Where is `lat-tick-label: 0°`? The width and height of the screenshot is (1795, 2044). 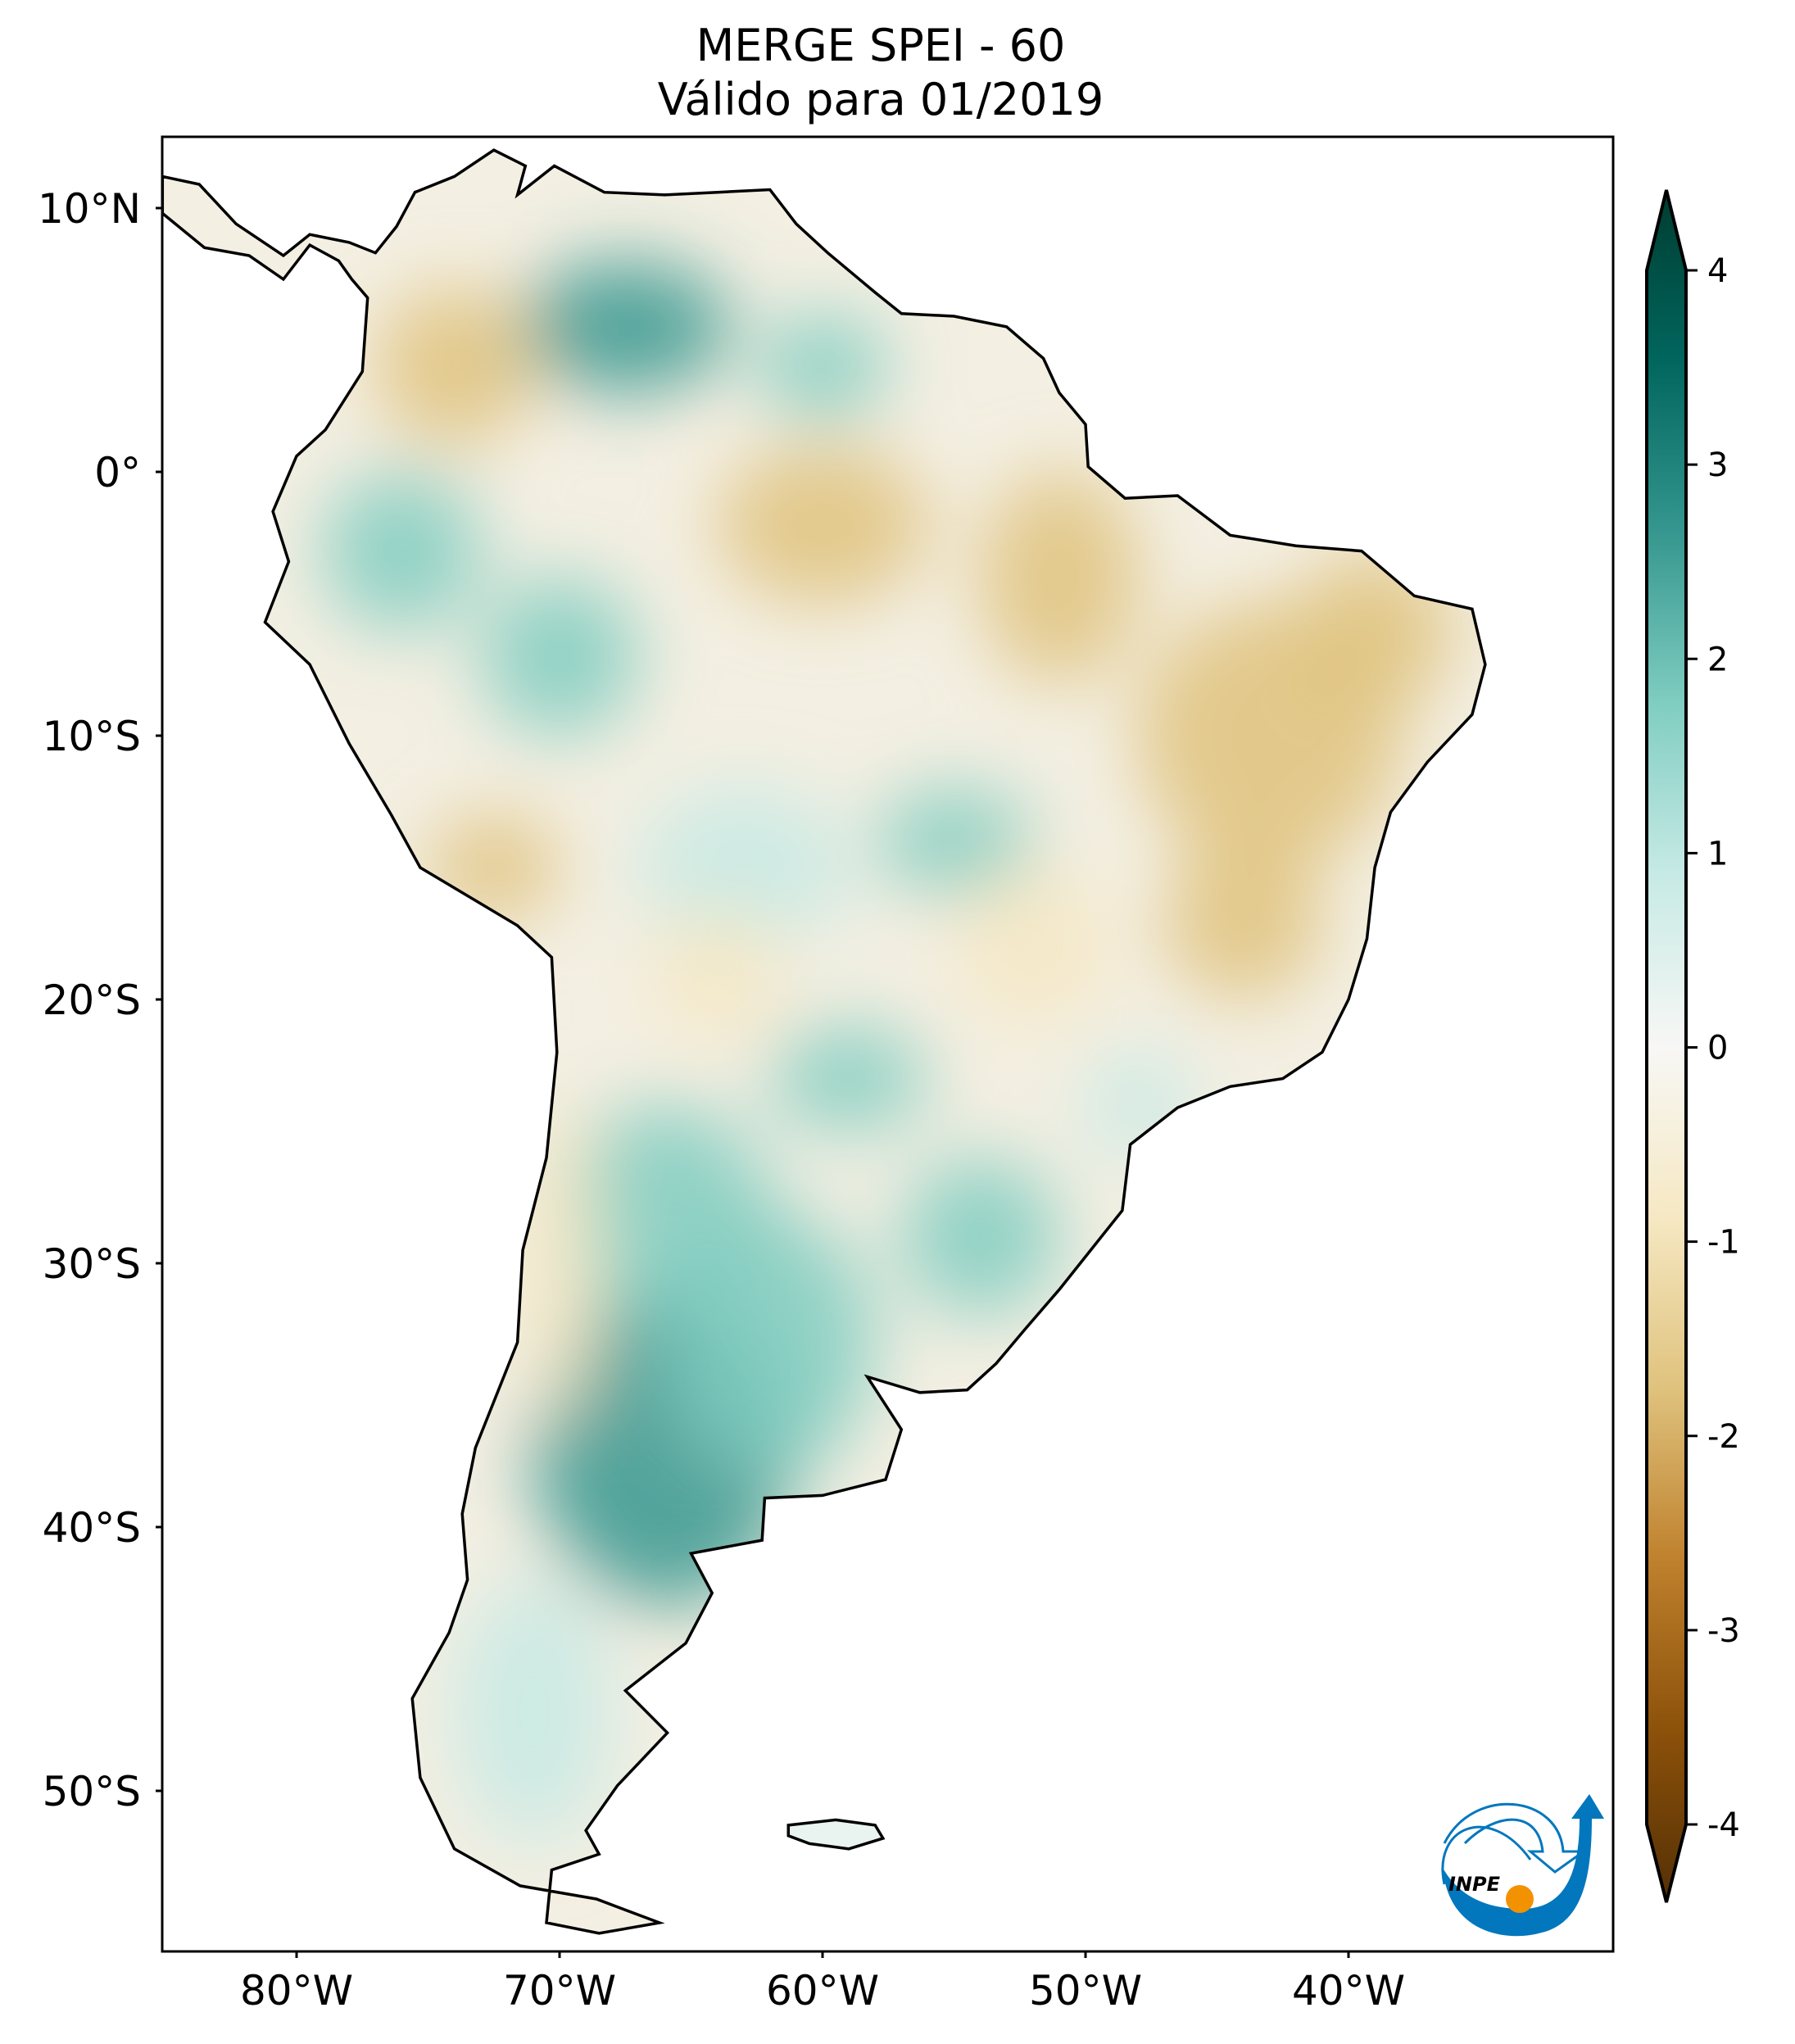 lat-tick-label: 0° is located at coordinates (117, 472).